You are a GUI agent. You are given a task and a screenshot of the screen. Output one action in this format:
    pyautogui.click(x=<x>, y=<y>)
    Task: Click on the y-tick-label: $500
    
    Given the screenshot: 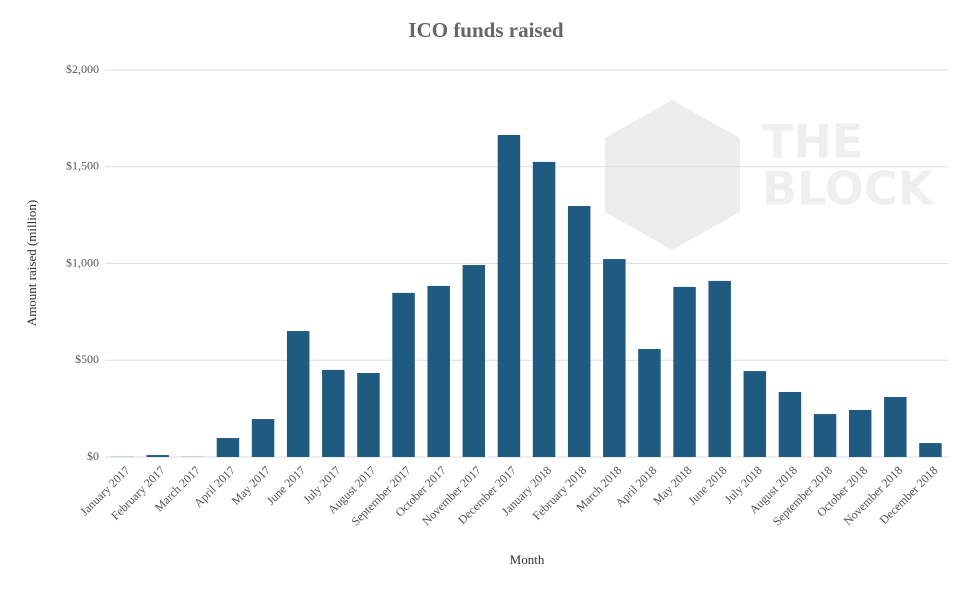 What is the action you would take?
    pyautogui.click(x=87, y=359)
    